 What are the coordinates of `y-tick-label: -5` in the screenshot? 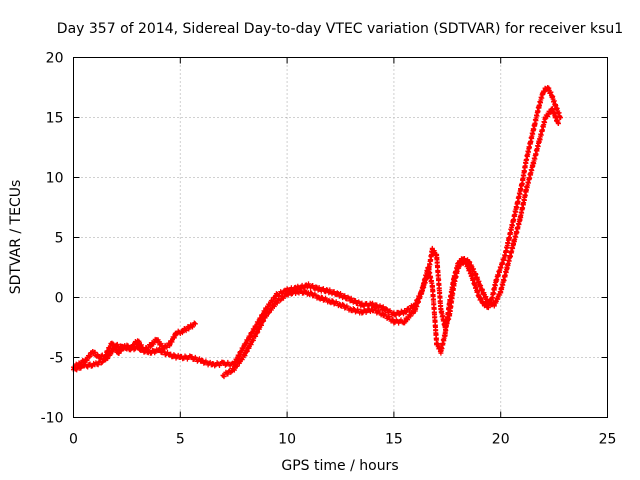 It's located at (57, 359).